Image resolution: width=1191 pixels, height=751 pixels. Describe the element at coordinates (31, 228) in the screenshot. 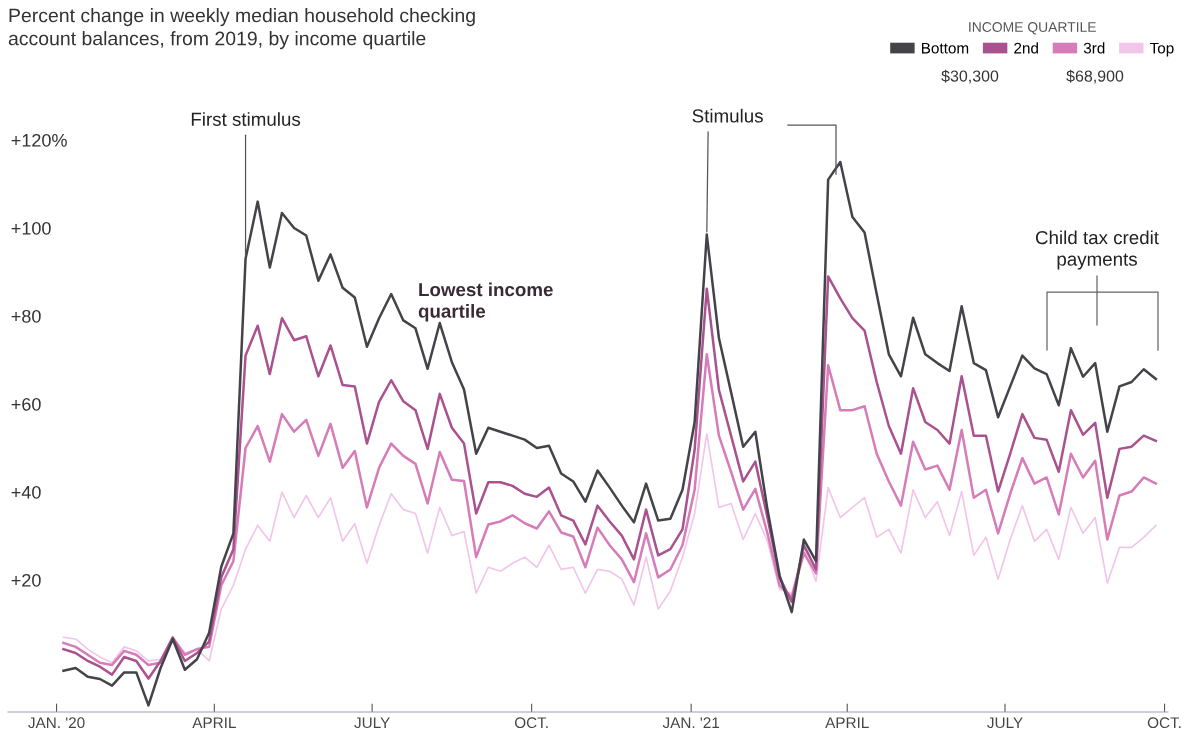

I see `y-tick-label: +100` at that location.